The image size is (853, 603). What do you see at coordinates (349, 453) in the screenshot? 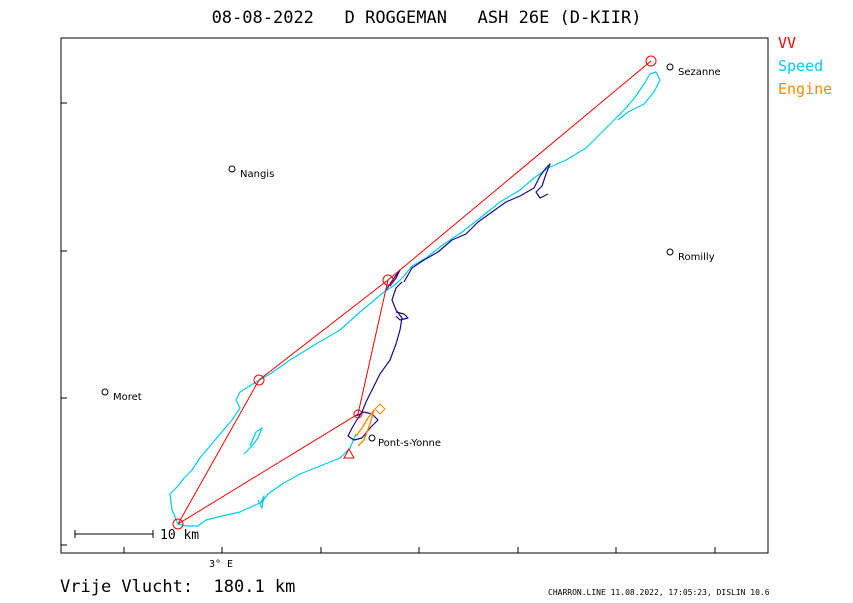
I see `start-triangle-icon` at bounding box center [349, 453].